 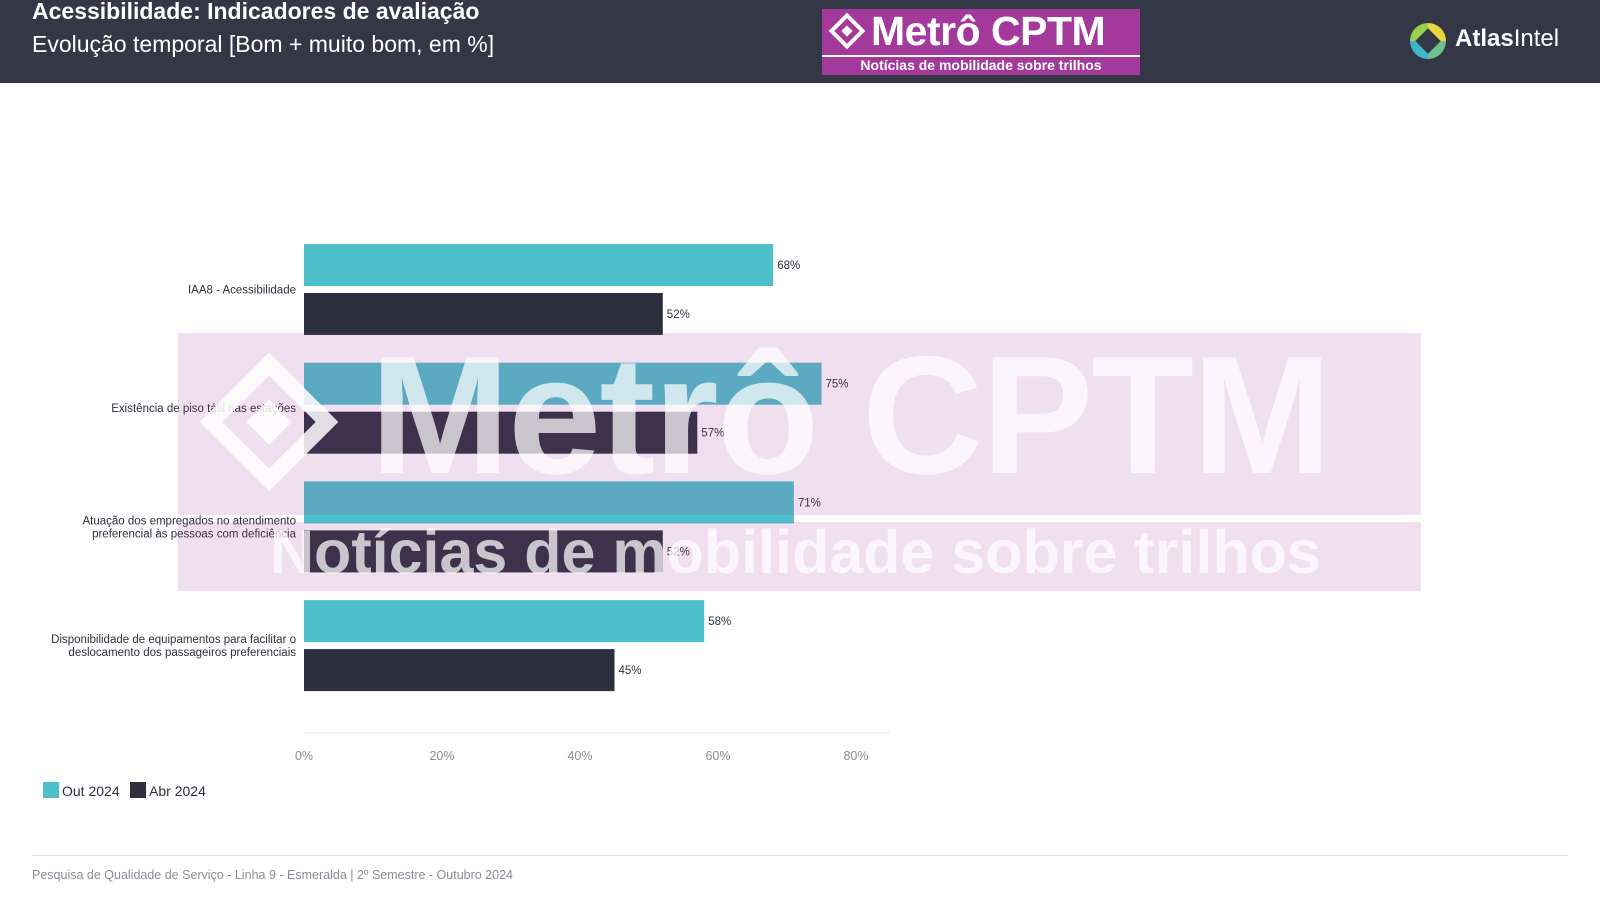 What do you see at coordinates (981, 65) in the screenshot?
I see `metro-cptm-tagline: Notícias de mobilidade sobre trilhos` at bounding box center [981, 65].